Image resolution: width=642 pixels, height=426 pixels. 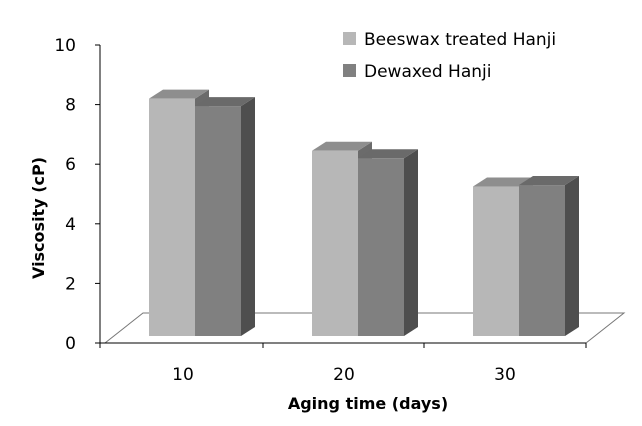 I want to click on y-axis-title: Viscosity (cP), so click(x=38, y=218).